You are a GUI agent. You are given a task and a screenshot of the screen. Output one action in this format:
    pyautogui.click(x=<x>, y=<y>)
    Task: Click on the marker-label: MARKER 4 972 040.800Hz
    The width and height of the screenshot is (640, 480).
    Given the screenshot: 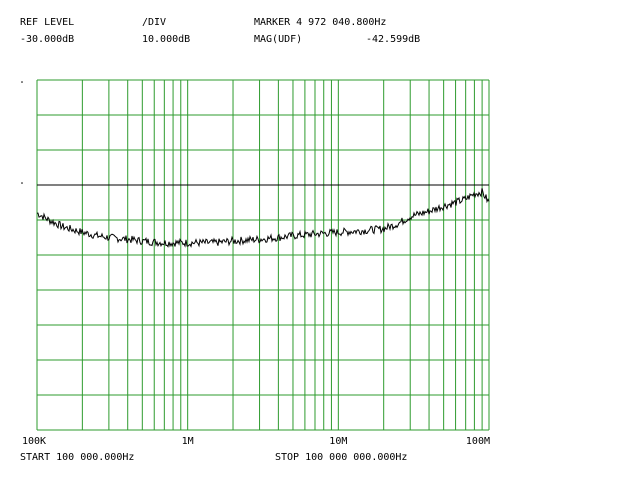 What is the action you would take?
    pyautogui.click(x=320, y=22)
    